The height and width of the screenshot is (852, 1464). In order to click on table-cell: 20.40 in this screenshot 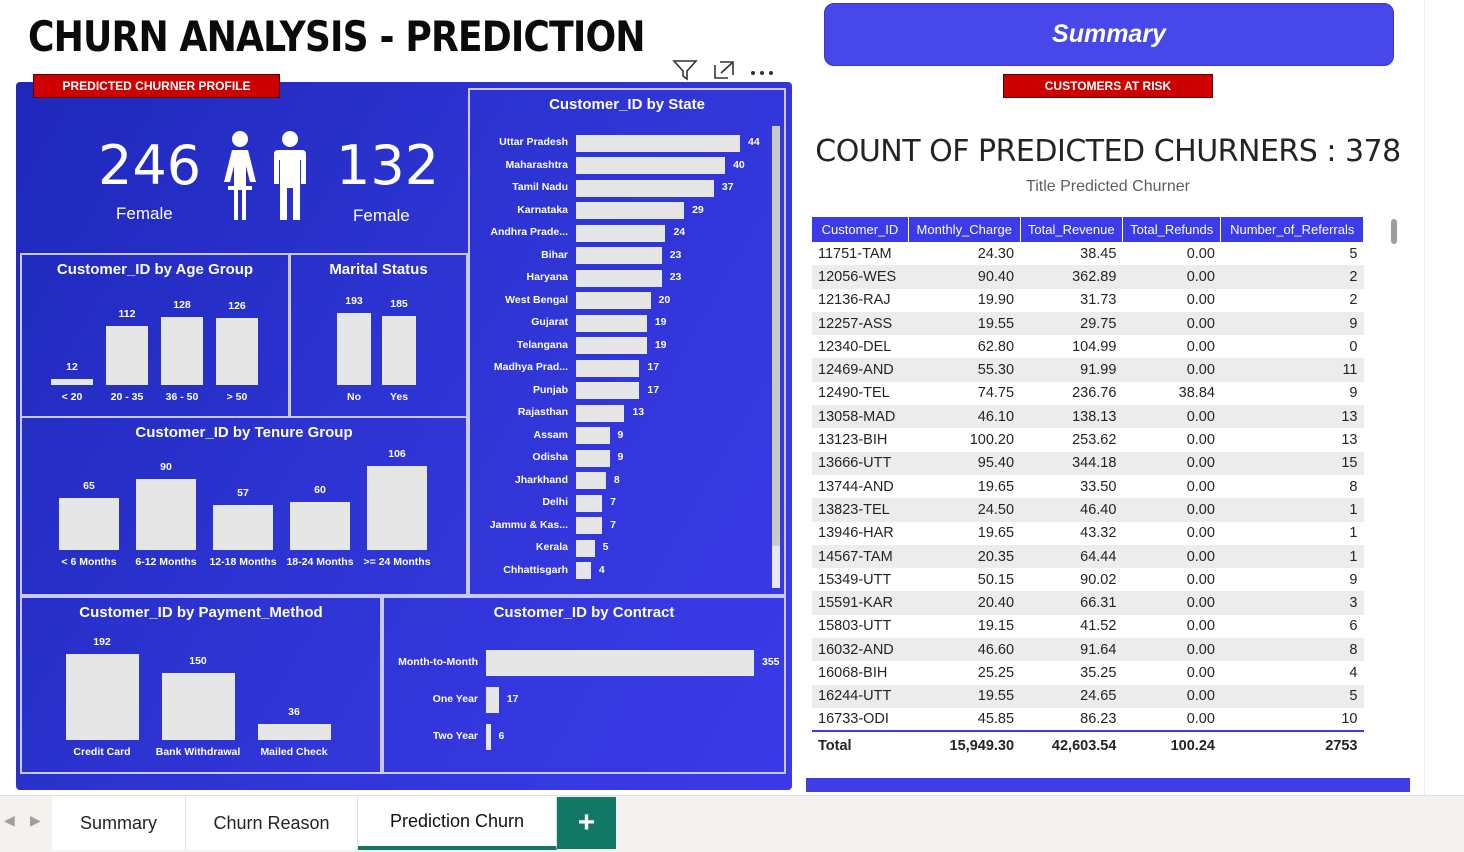, I will do `click(964, 603)`.